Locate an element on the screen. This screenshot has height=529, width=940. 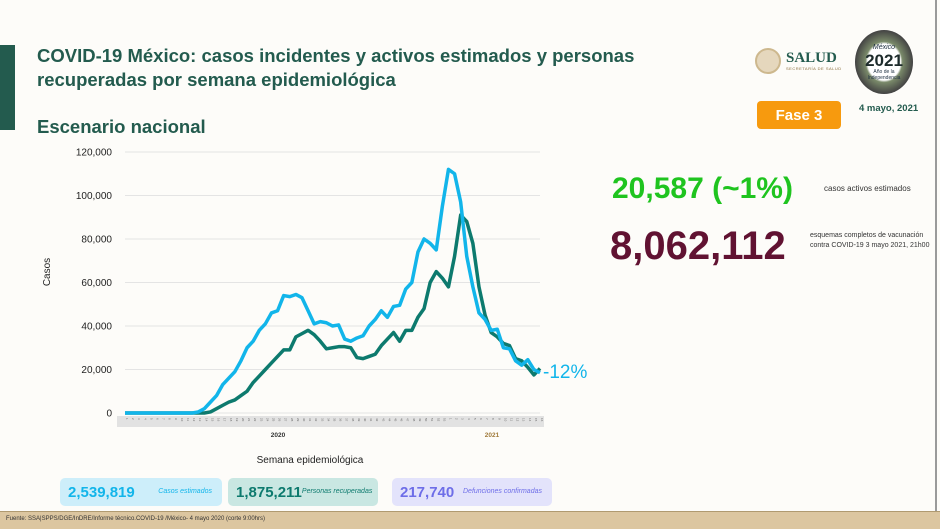
x-tick-label: 34 is located at coordinates (328, 420).